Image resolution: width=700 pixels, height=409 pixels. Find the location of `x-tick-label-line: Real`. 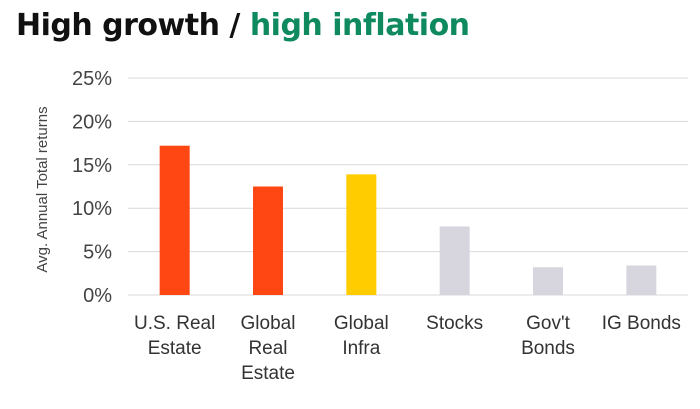

x-tick-label-line: Real is located at coordinates (267, 348).